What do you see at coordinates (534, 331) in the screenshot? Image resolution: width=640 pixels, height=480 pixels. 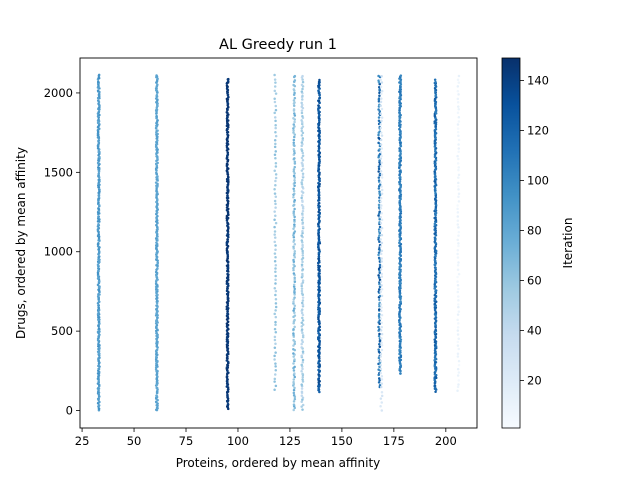 I see `colorbar-tick-label: 40` at bounding box center [534, 331].